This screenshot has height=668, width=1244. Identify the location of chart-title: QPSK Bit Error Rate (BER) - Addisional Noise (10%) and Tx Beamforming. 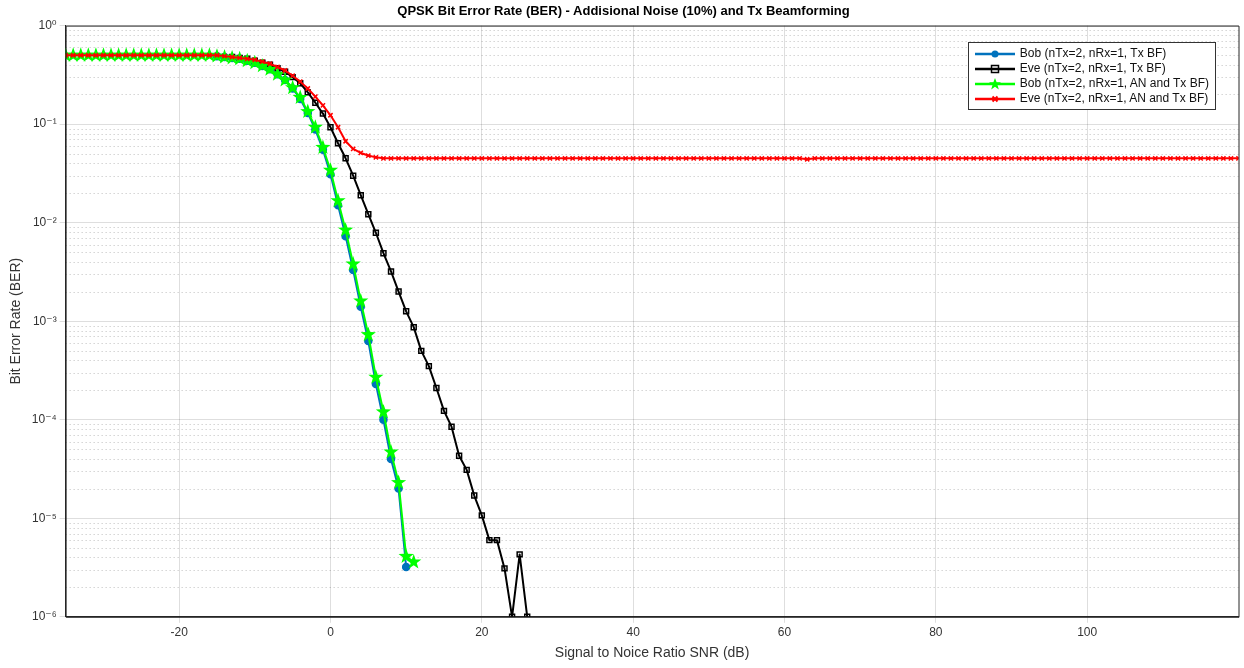
(623, 11).